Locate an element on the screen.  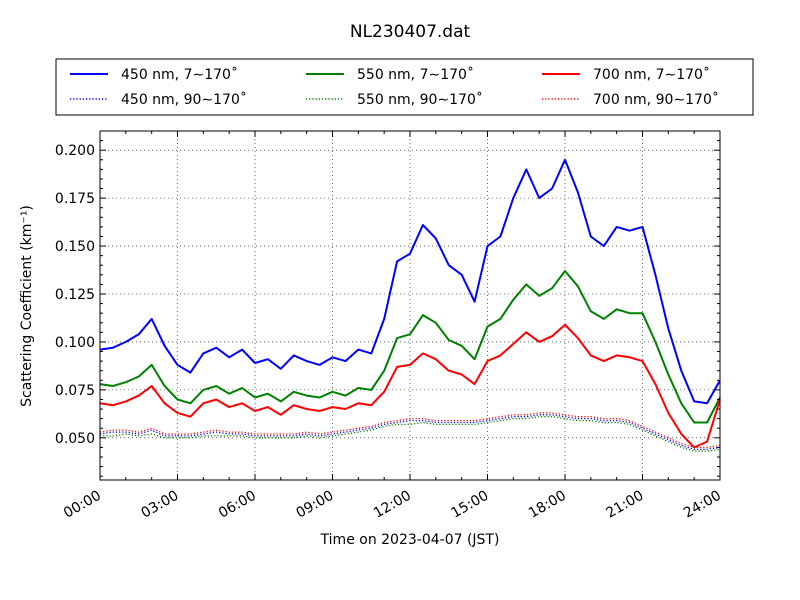
legend-label-5: 700 nm, 90∼170˚ is located at coordinates (656, 99).